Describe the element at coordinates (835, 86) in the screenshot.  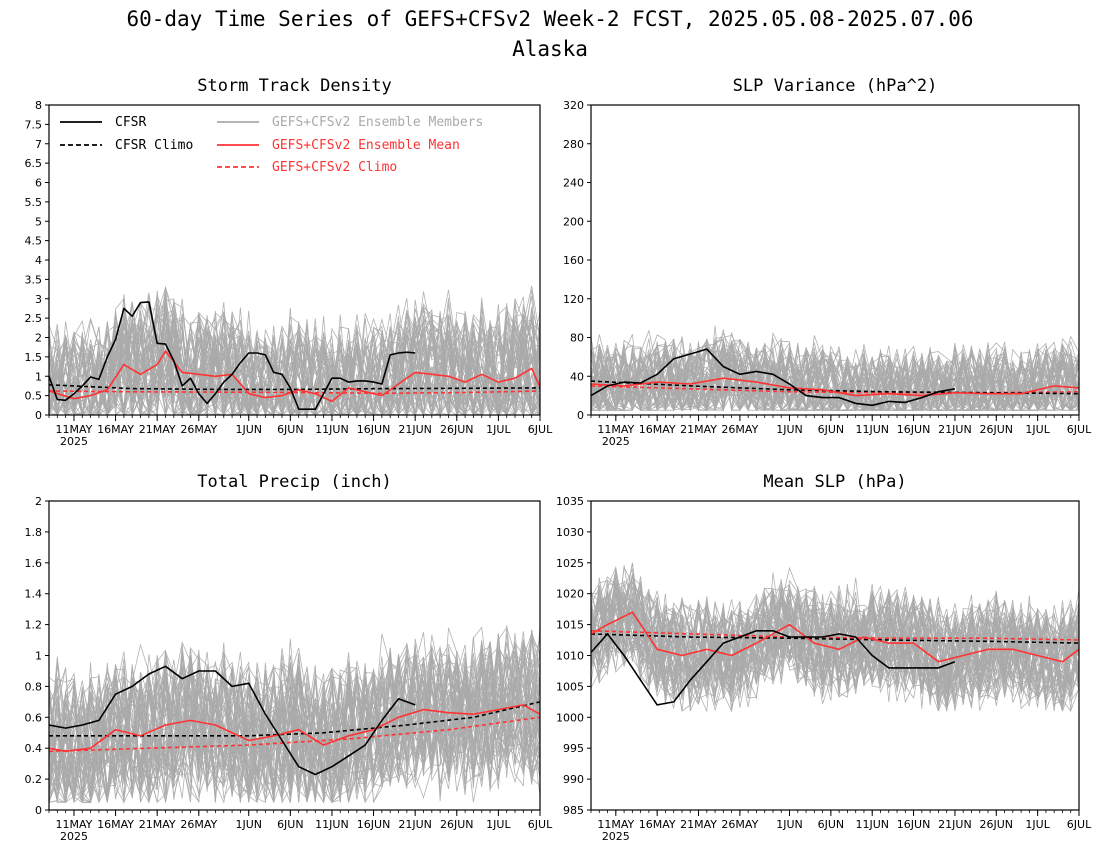
I see `panel-title: SLP Variance (hPa^2)` at that location.